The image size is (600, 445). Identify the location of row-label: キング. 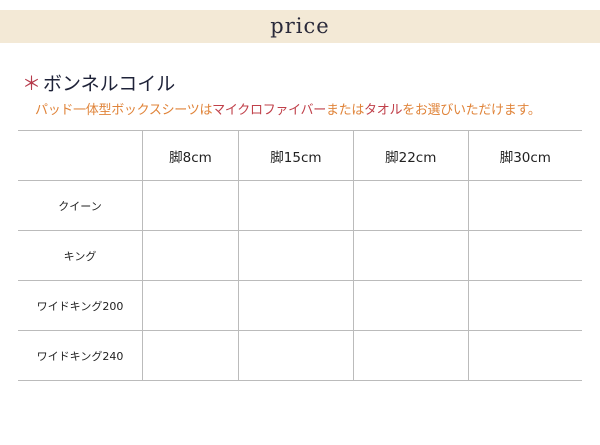
(80, 255).